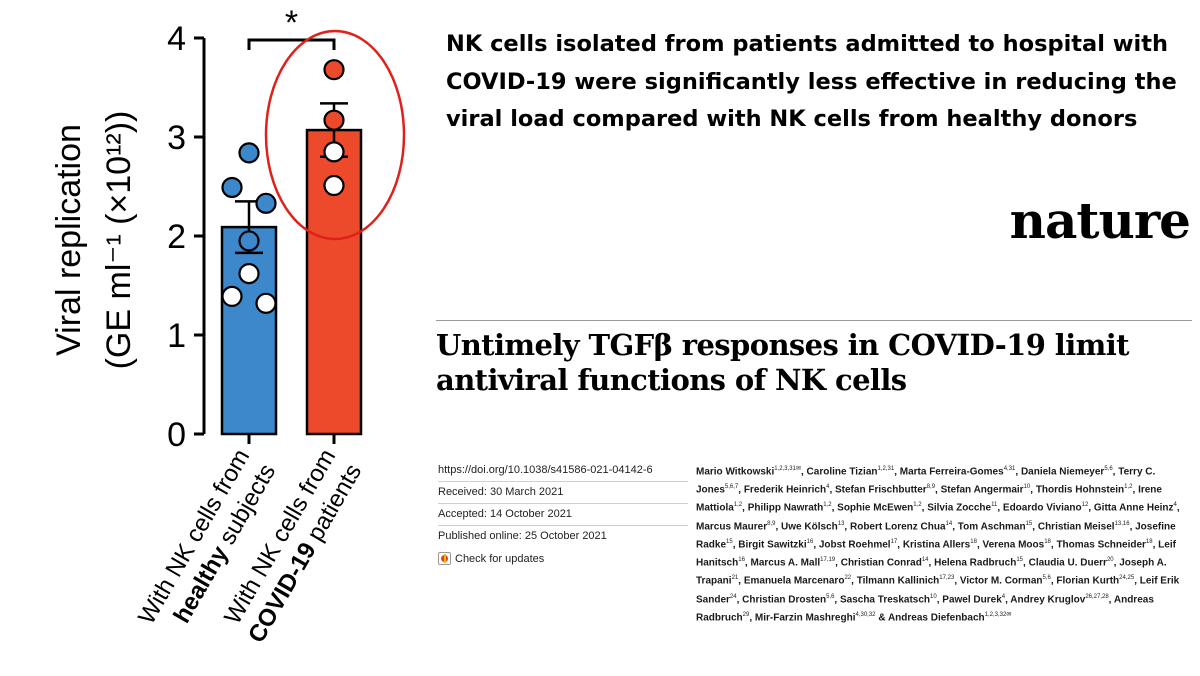 The height and width of the screenshot is (676, 1200). What do you see at coordinates (931, 572) in the screenshot?
I see `author-name: Joseph A. Trapani` at bounding box center [931, 572].